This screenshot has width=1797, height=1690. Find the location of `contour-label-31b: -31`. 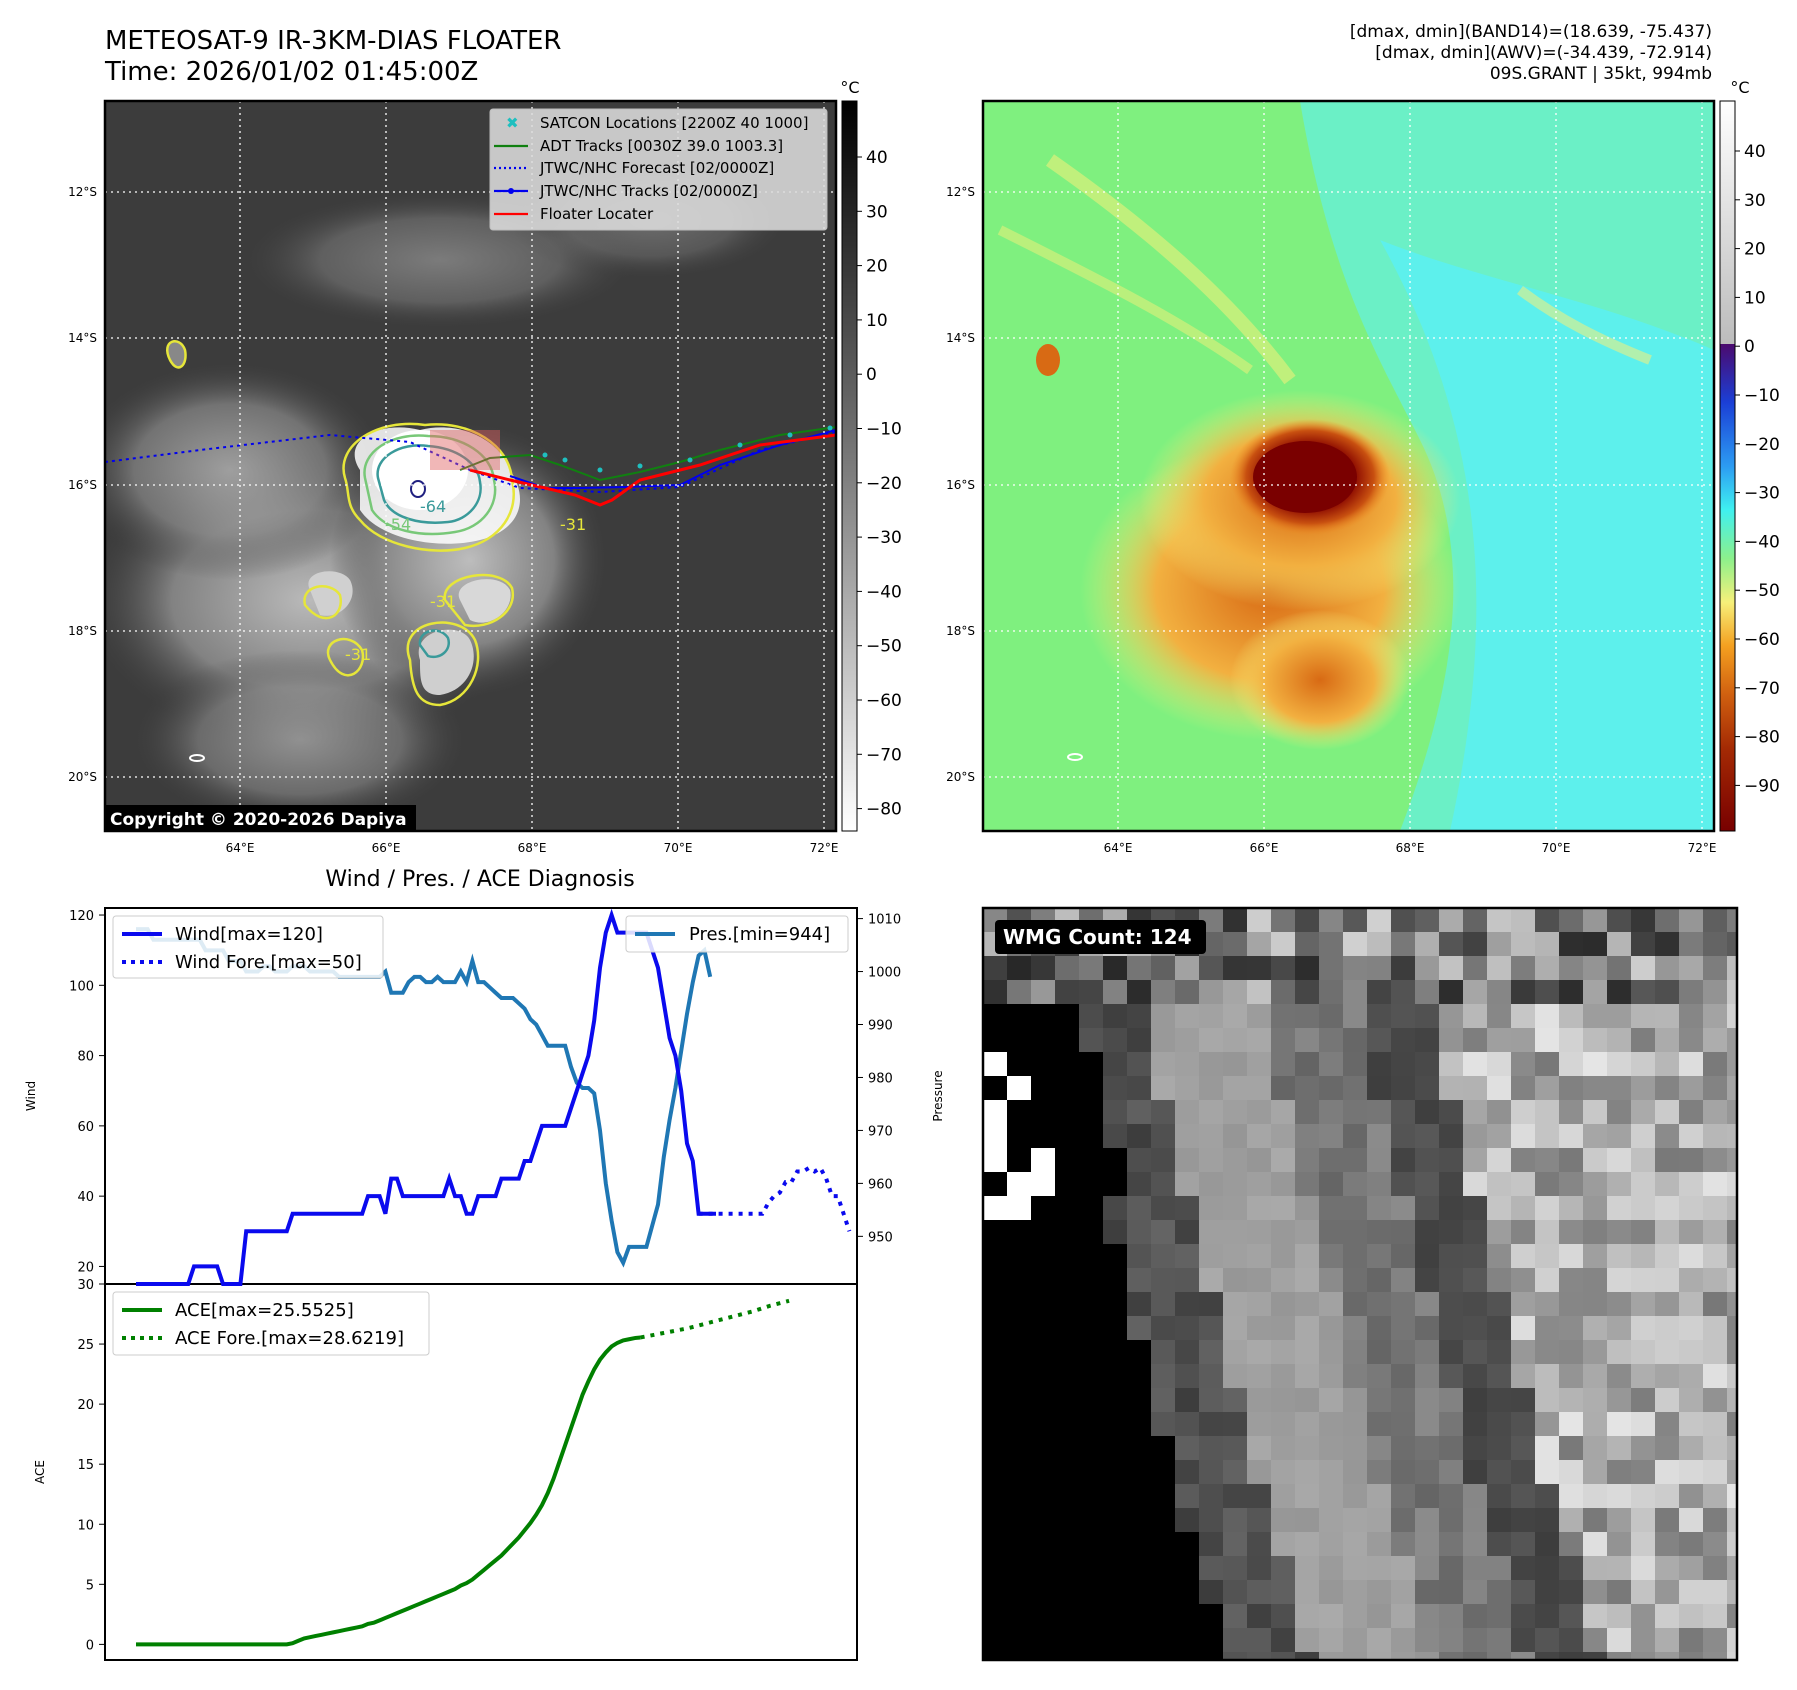

contour-label-31b: -31 is located at coordinates (443, 601).